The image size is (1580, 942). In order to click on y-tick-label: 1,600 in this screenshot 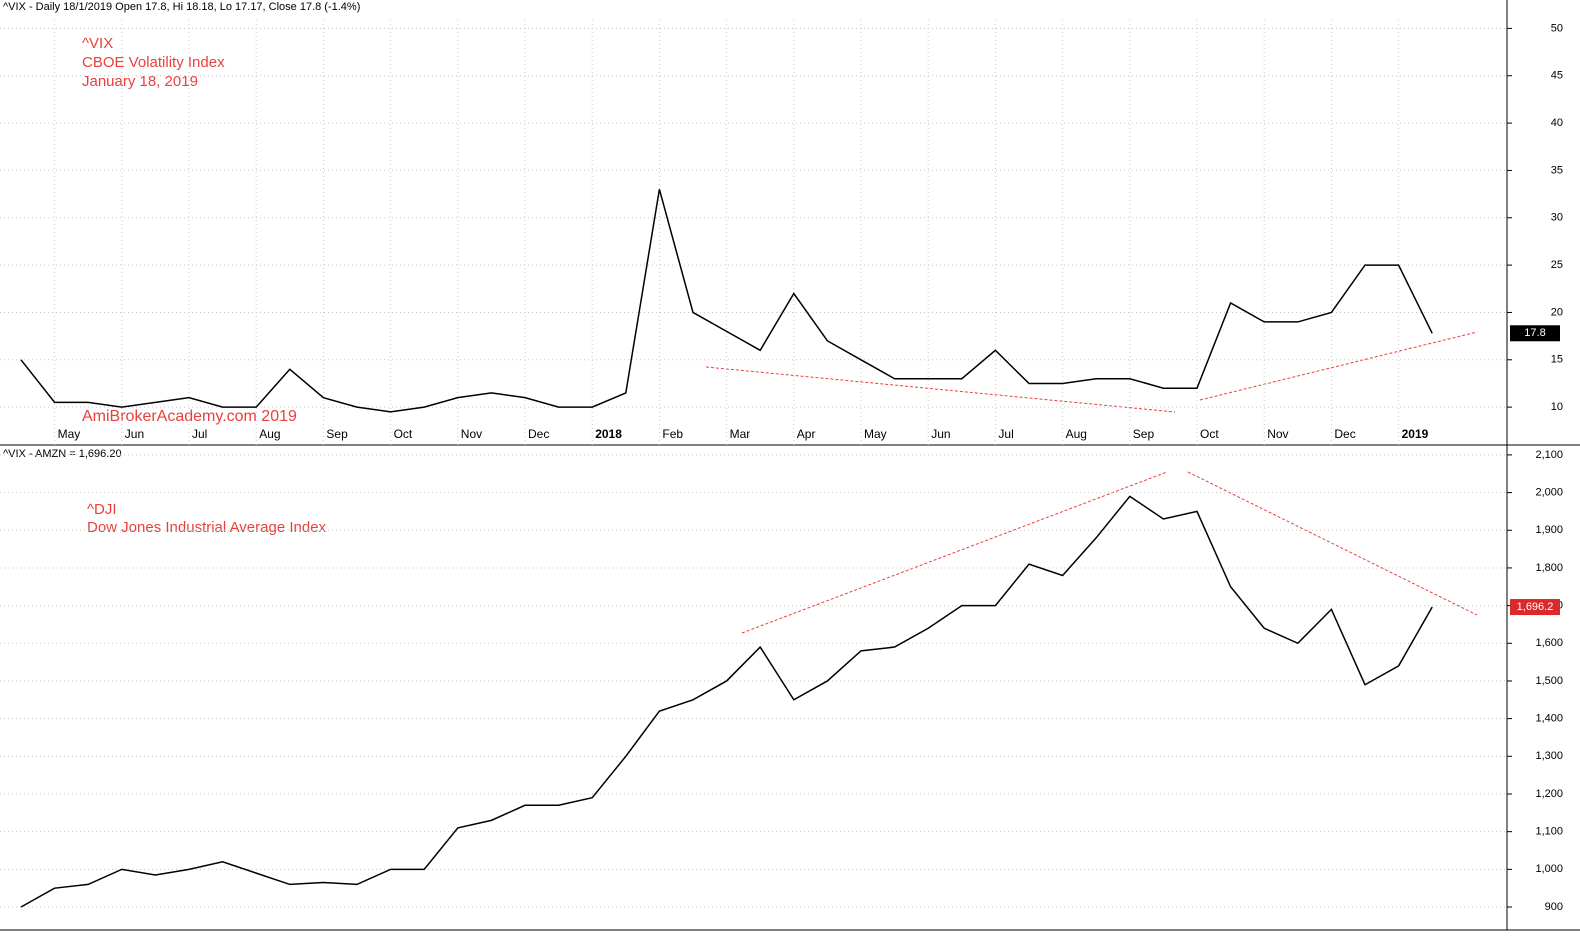, I will do `click(1549, 643)`.